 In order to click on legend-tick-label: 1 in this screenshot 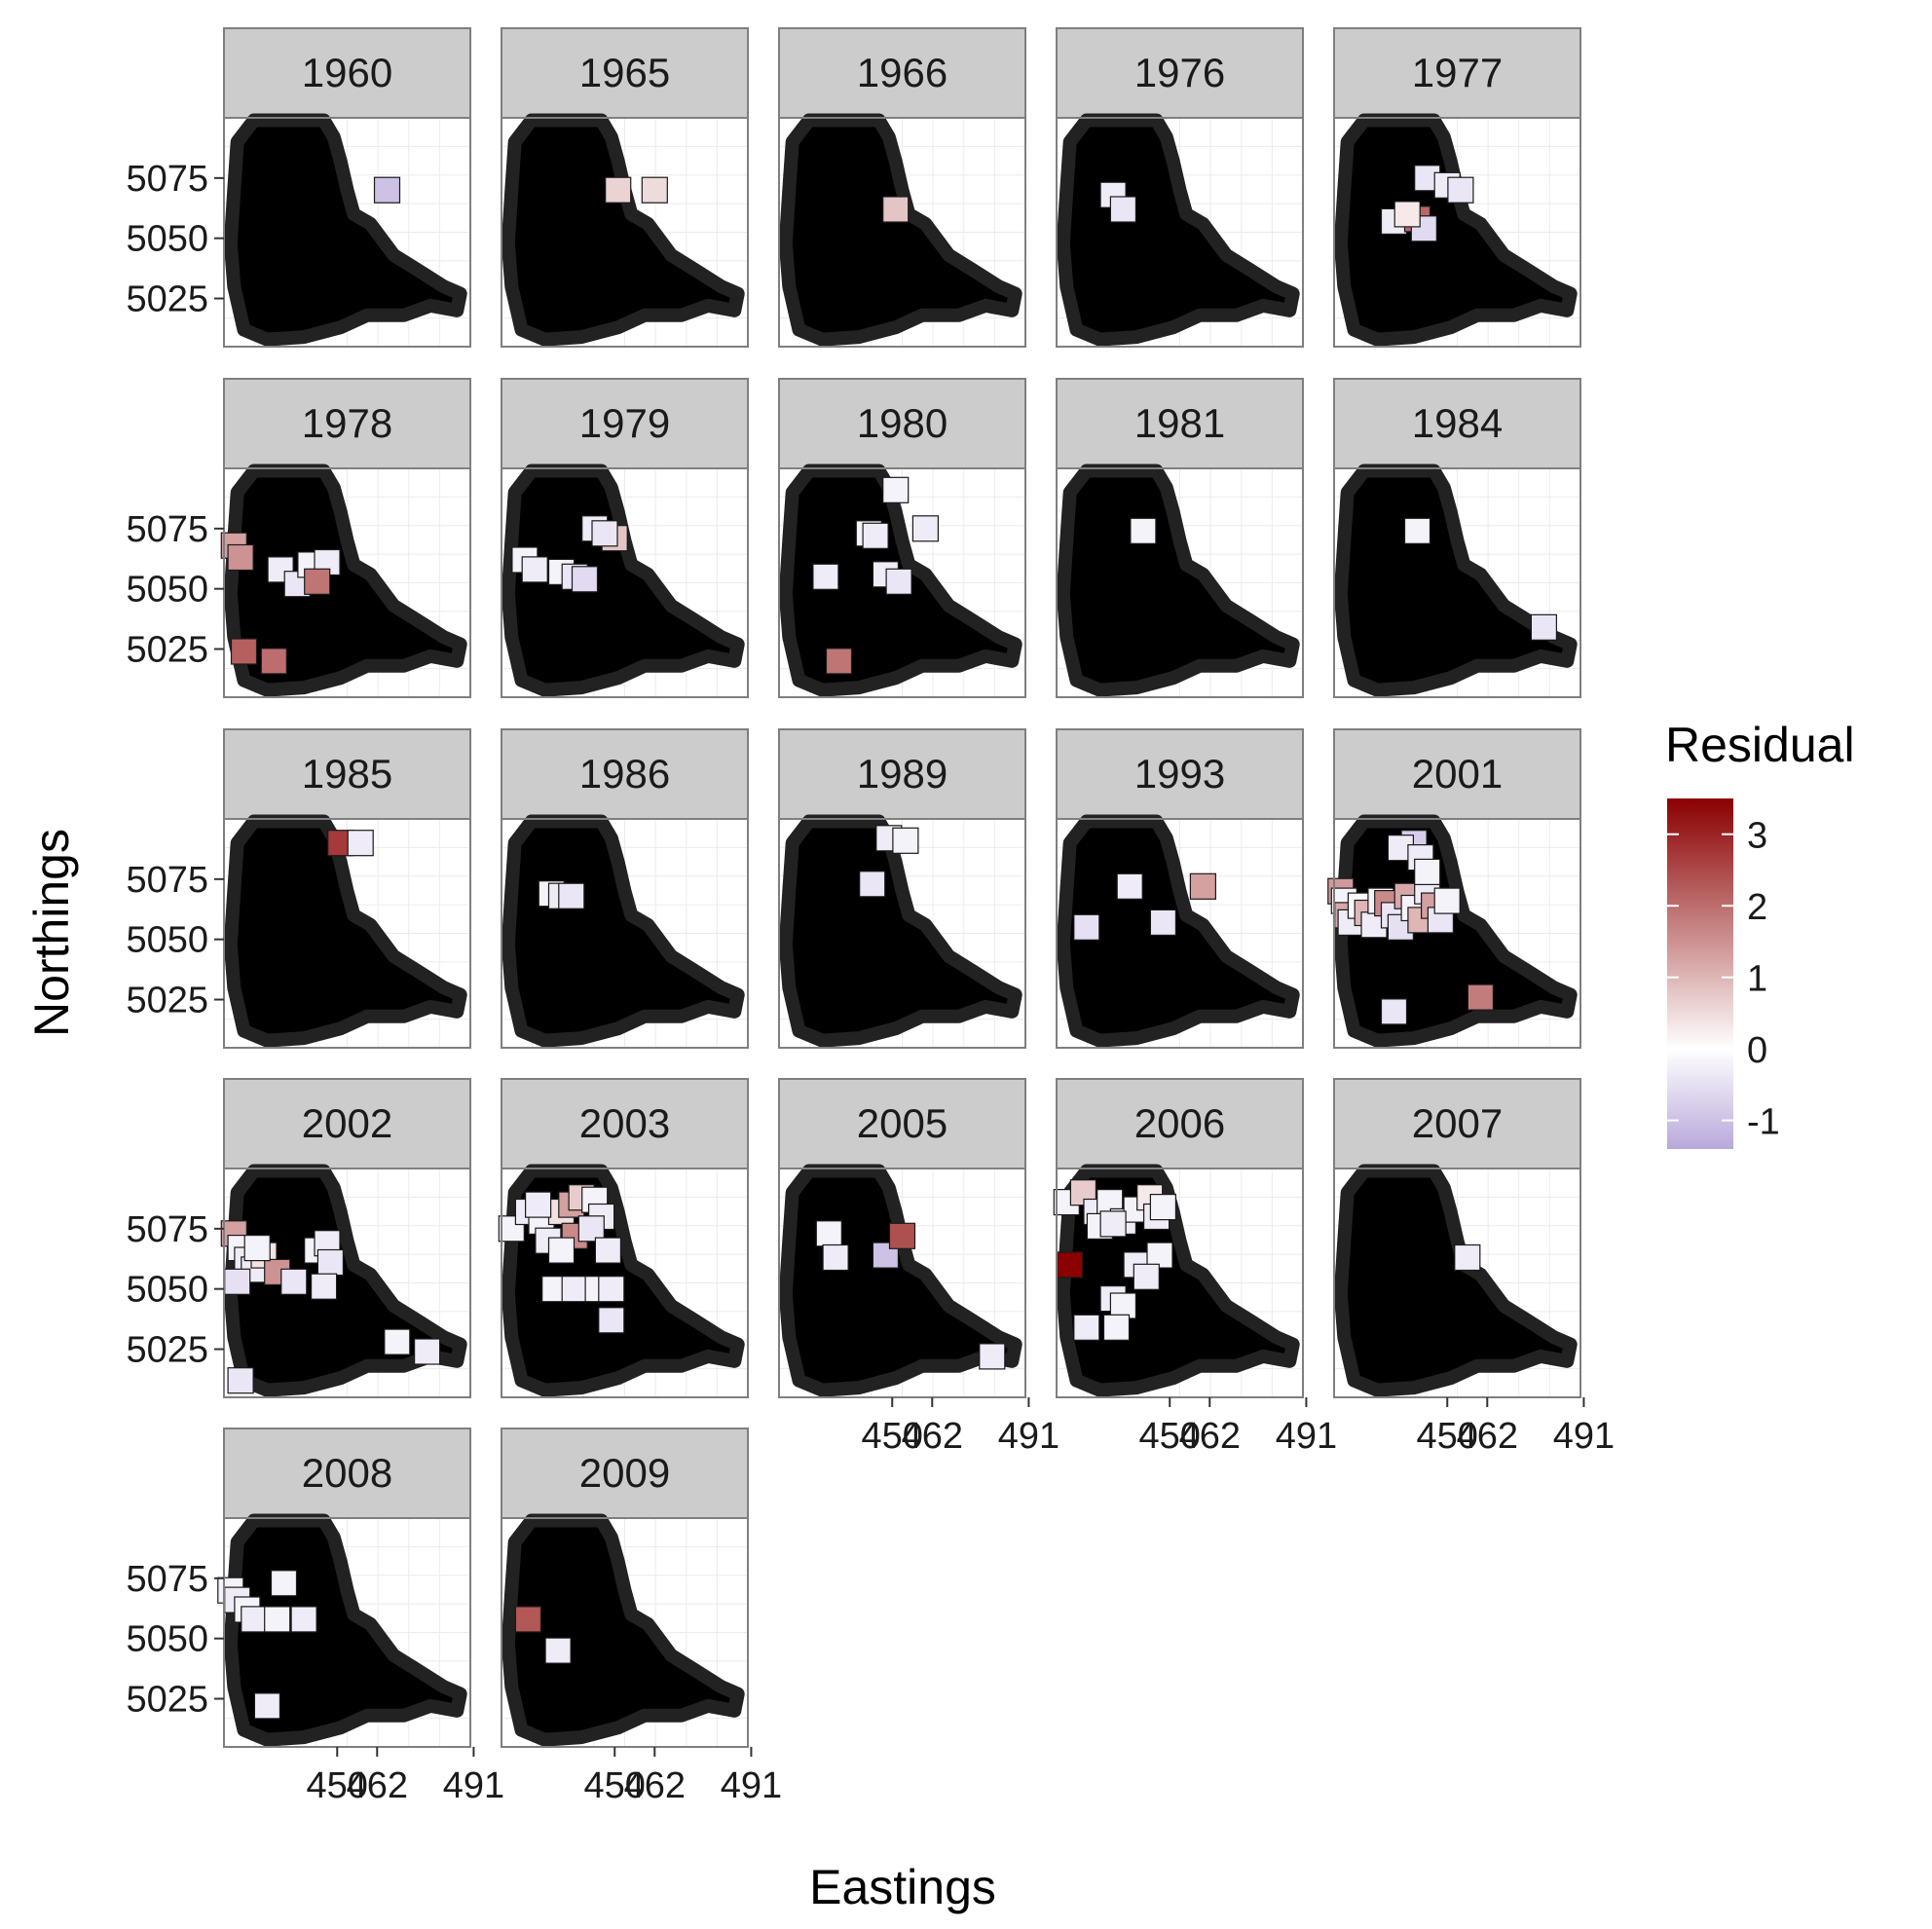, I will do `click(1757, 979)`.